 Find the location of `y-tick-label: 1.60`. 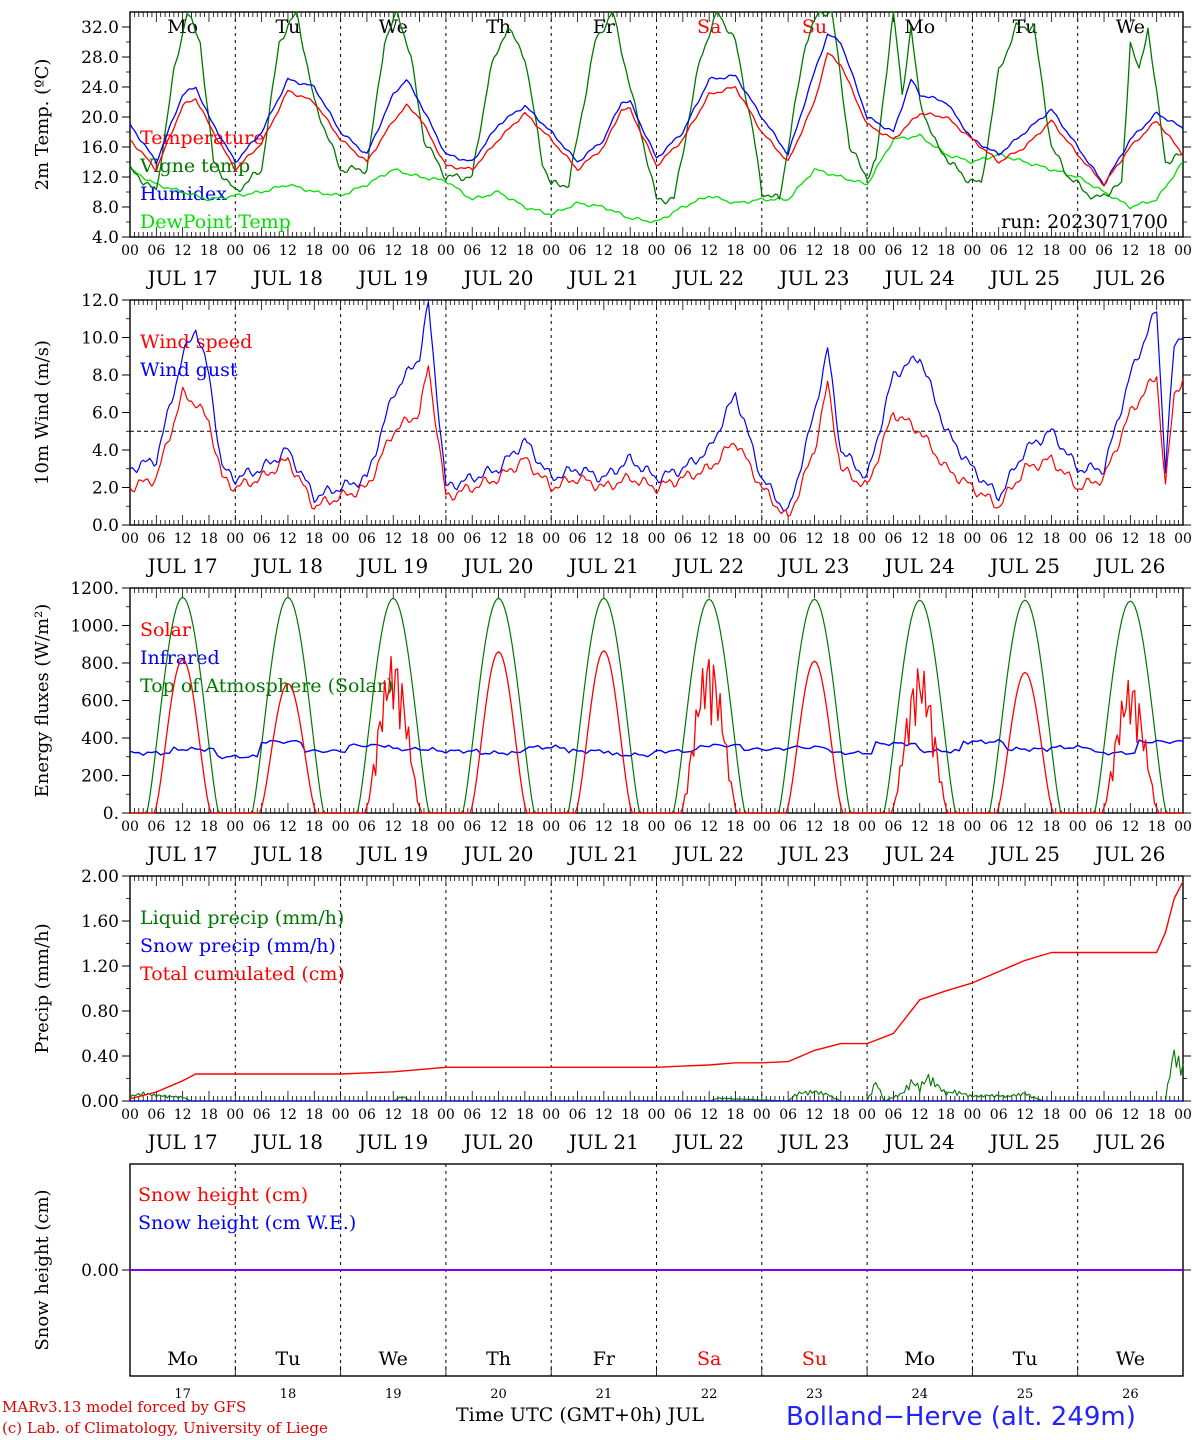

y-tick-label: 1.60 is located at coordinates (100, 922).